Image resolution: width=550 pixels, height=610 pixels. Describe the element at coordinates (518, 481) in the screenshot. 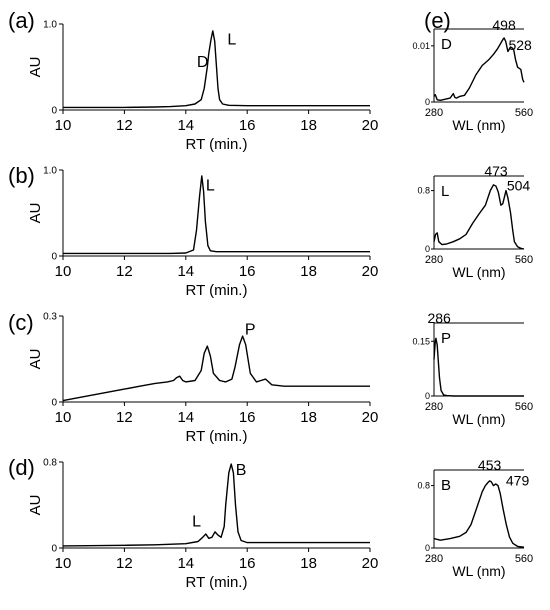

I see `peak-wavelength-label: 479` at that location.